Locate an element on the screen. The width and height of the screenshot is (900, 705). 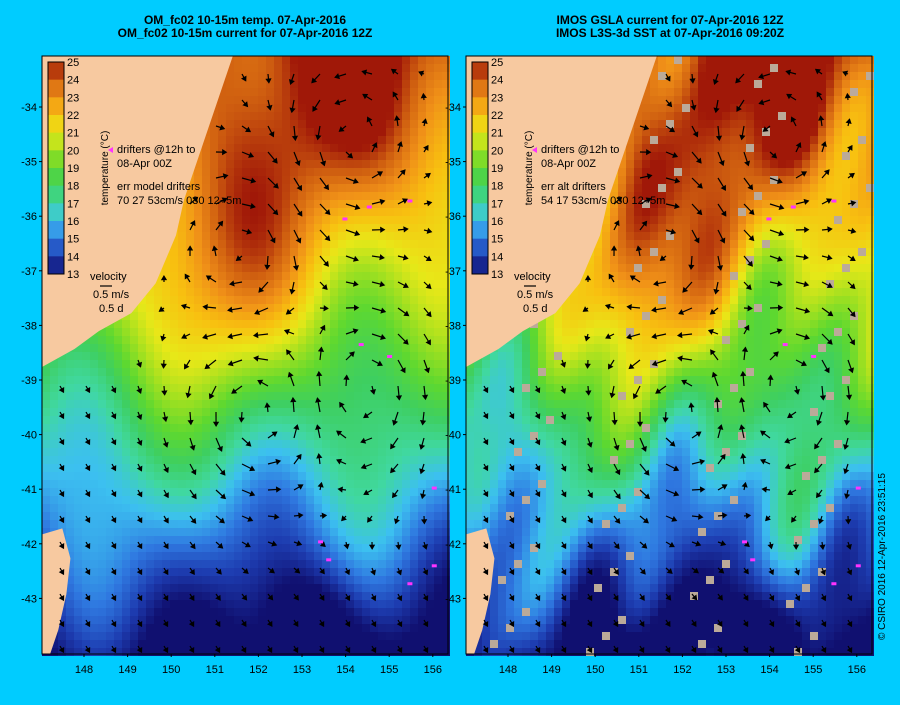
title-line-2: IMOS L3S-3d SST at 07-Apr-2016 09:20Z is located at coordinates (670, 33).